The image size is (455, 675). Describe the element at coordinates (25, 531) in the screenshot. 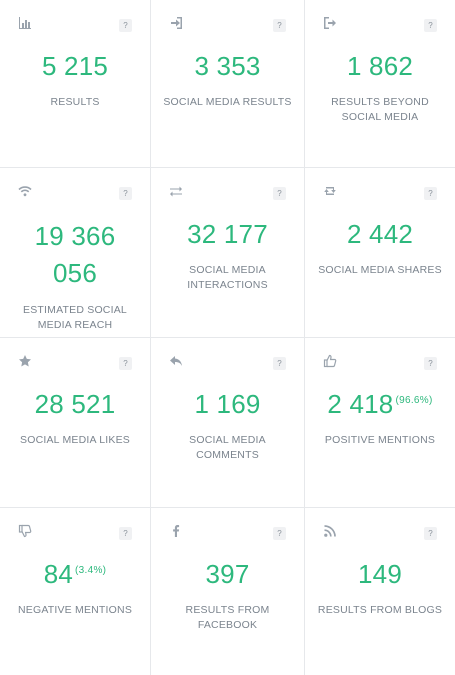

I see `thumbs-down-icon` at that location.